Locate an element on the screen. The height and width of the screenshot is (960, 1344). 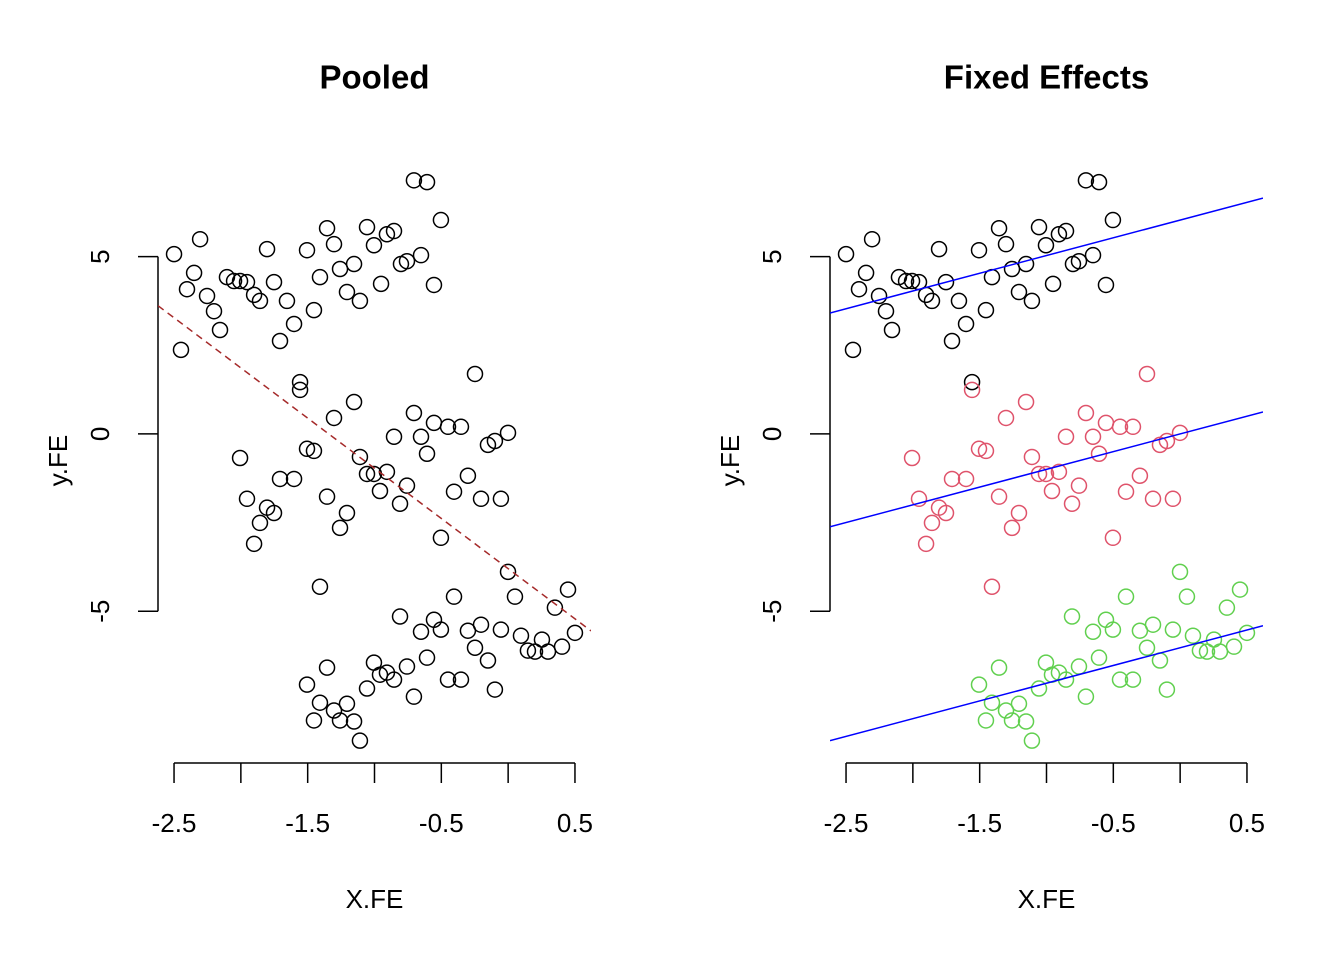
chart-title: Fixed Effects is located at coordinates (1046, 77).